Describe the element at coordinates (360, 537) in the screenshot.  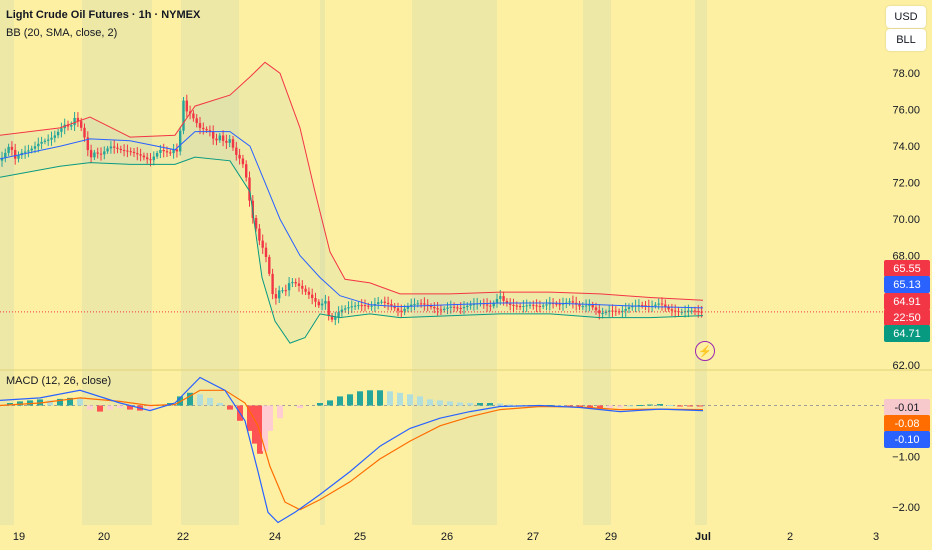
I see `x-tick-label: 25` at that location.